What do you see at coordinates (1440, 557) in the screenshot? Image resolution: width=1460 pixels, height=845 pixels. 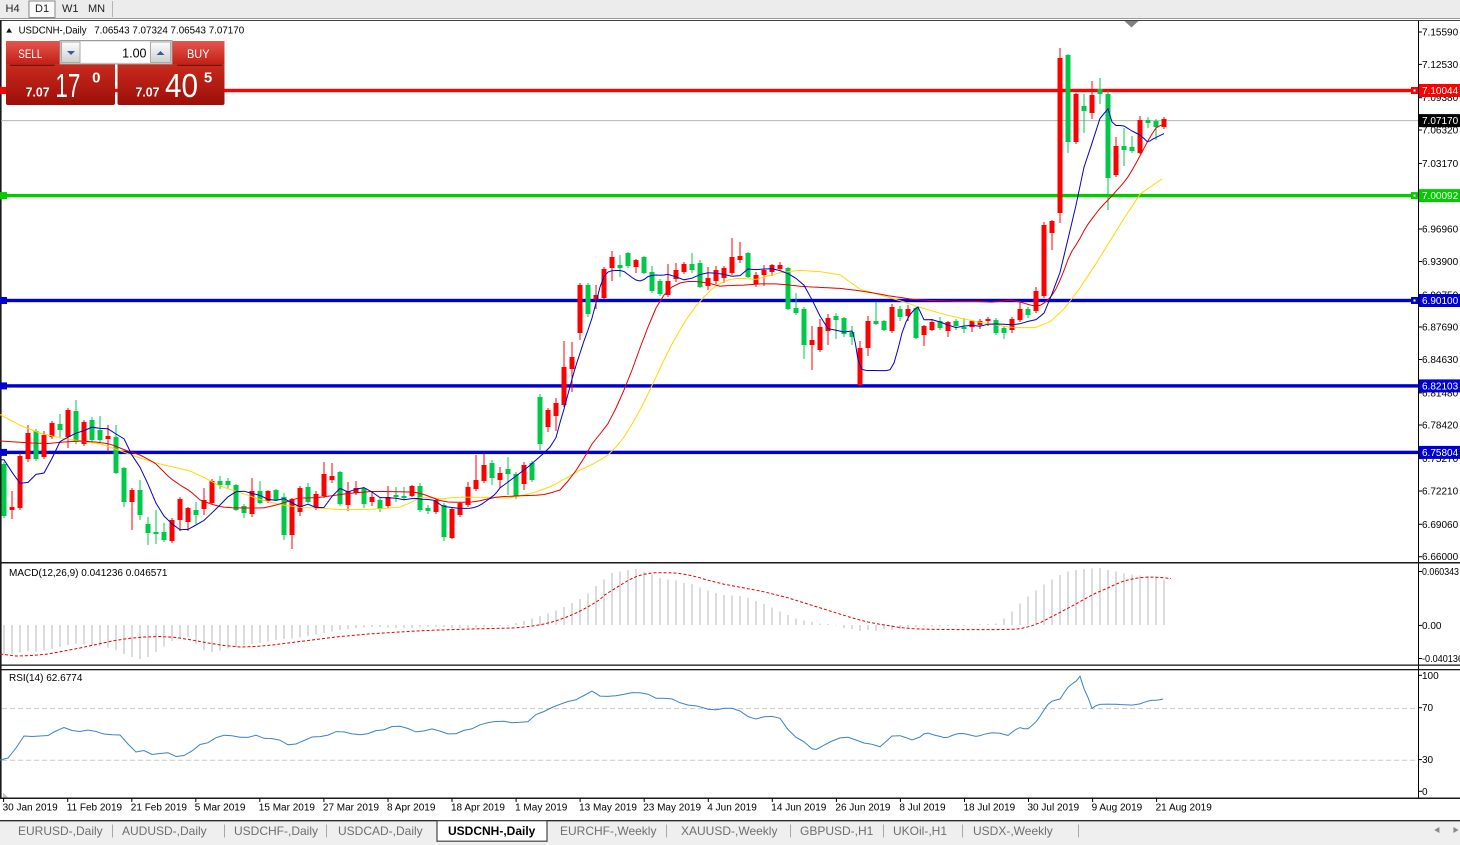 I see `svg-text: 6.66000` at bounding box center [1440, 557].